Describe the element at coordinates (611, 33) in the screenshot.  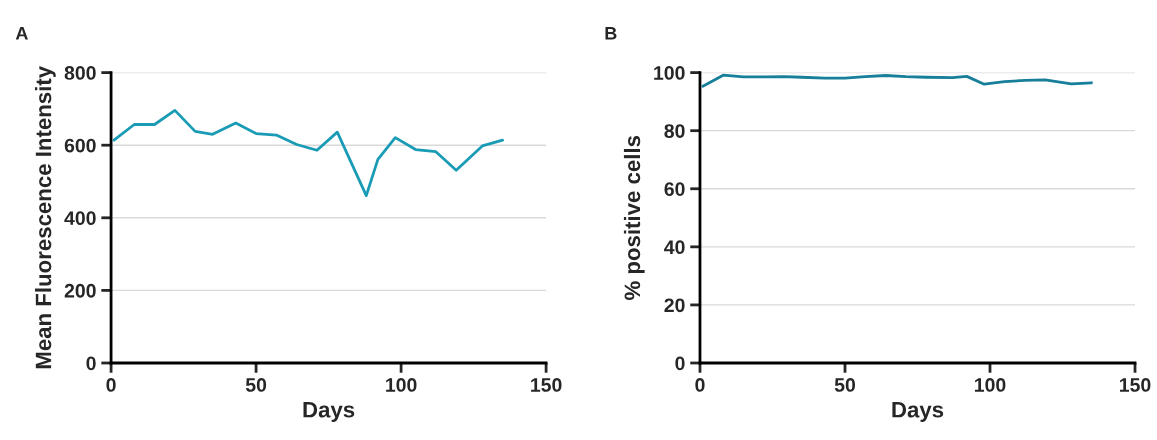
I see `text: B` at that location.